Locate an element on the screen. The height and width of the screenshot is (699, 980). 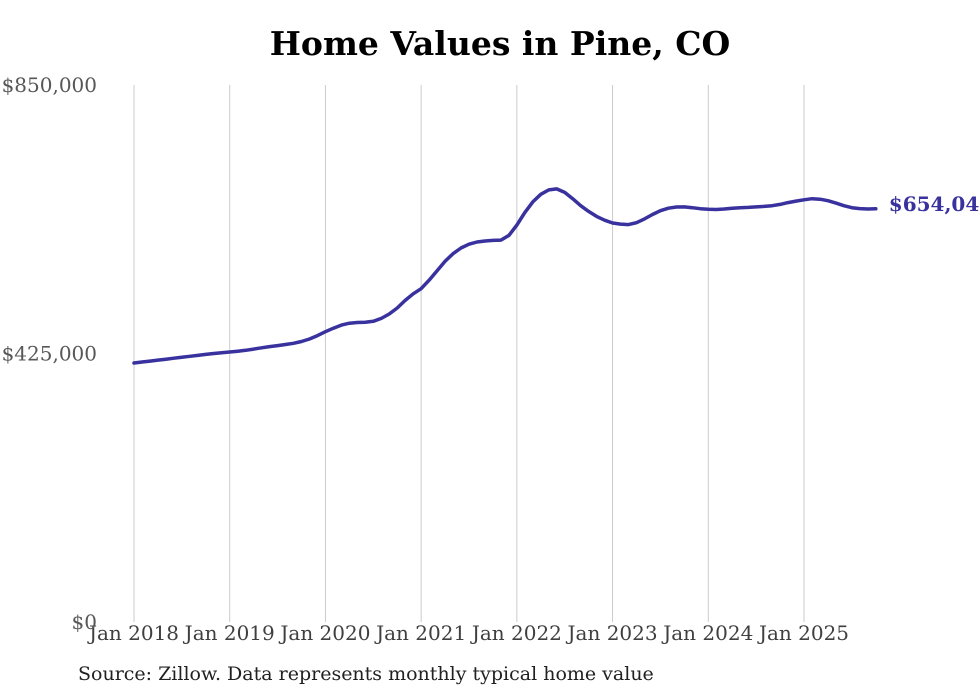
x-tick-label-jan-2025: Jan 2025 is located at coordinates (803, 633).